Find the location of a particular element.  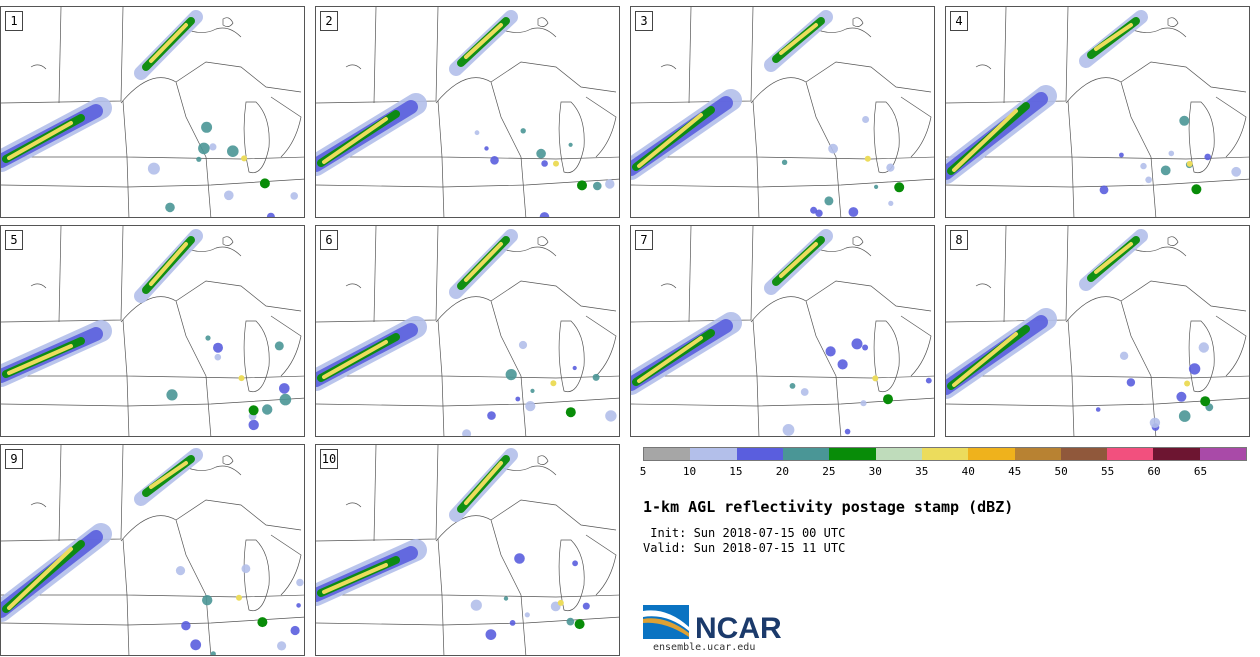

colorbar-tick-labels: 5 10 15 20 25 30 35 40 45 50 55 60 65 is located at coordinates (943, 472).